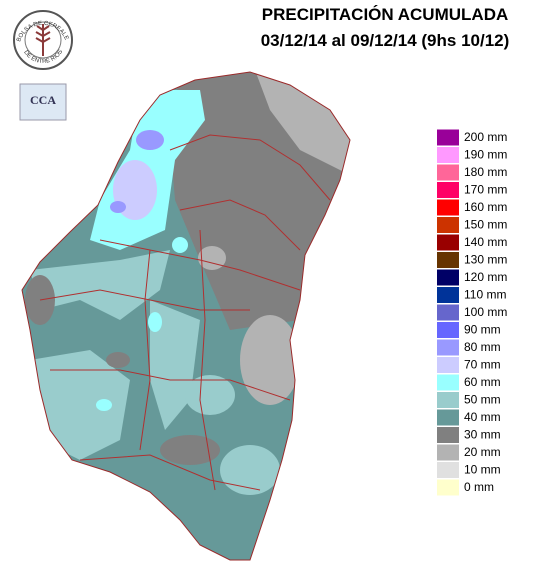 This screenshot has height=576, width=545. Describe the element at coordinates (482, 452) in the screenshot. I see `legend-label: 20 mm` at that location.